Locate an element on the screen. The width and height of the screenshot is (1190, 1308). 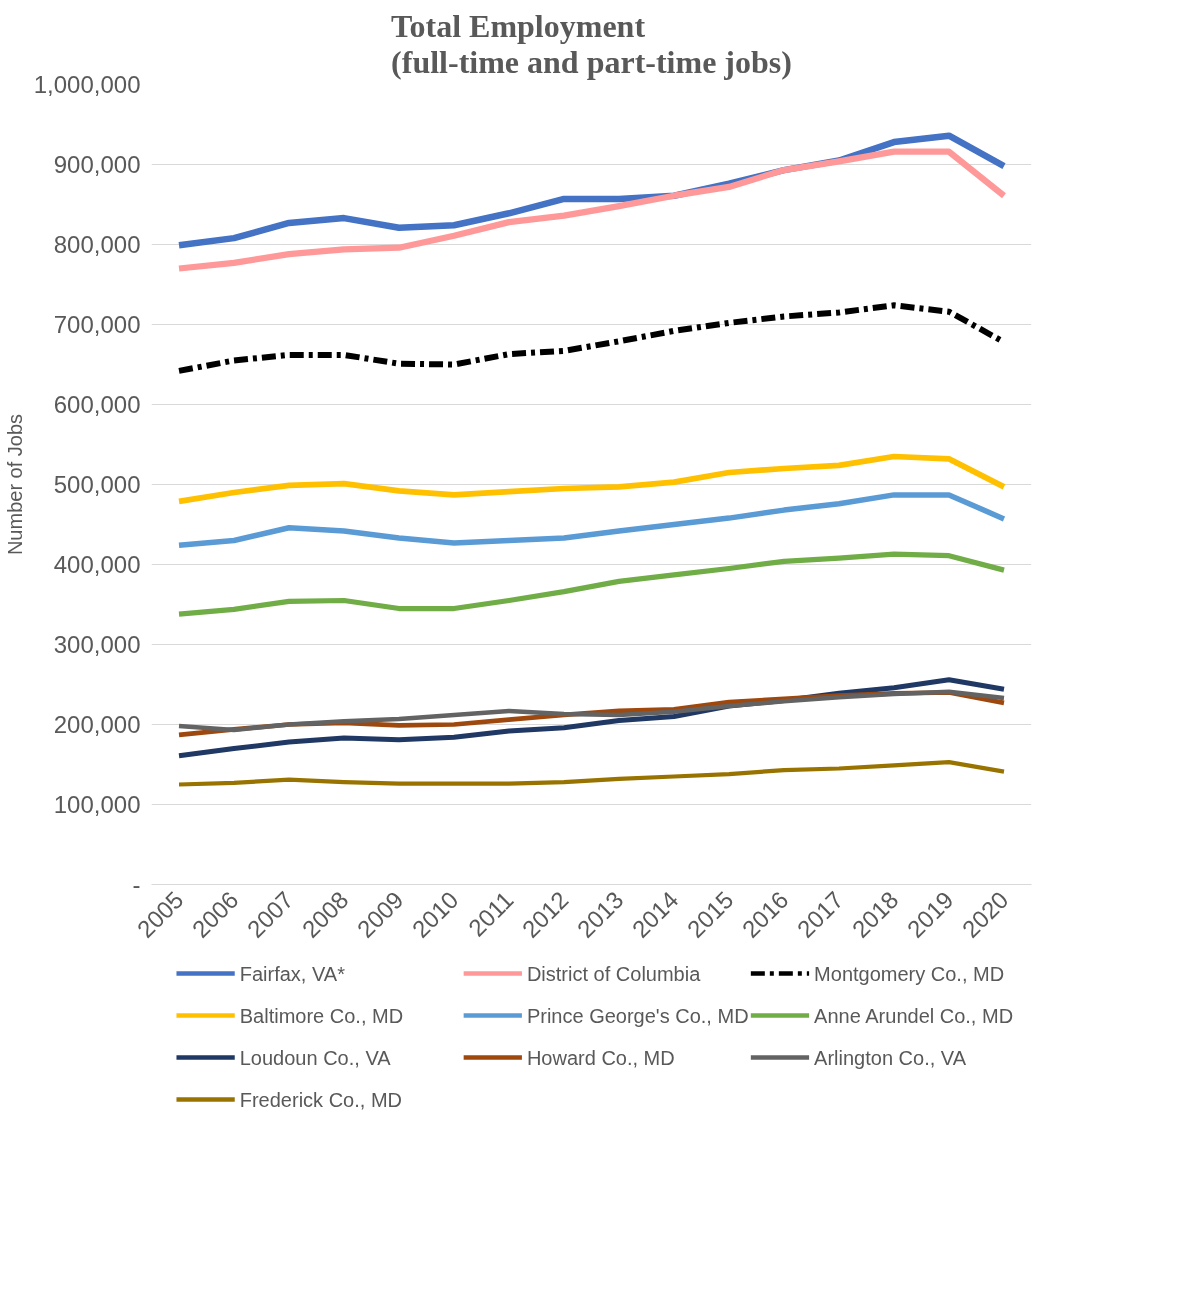
legend-label: Frederick Co., MD is located at coordinates (320, 1099).